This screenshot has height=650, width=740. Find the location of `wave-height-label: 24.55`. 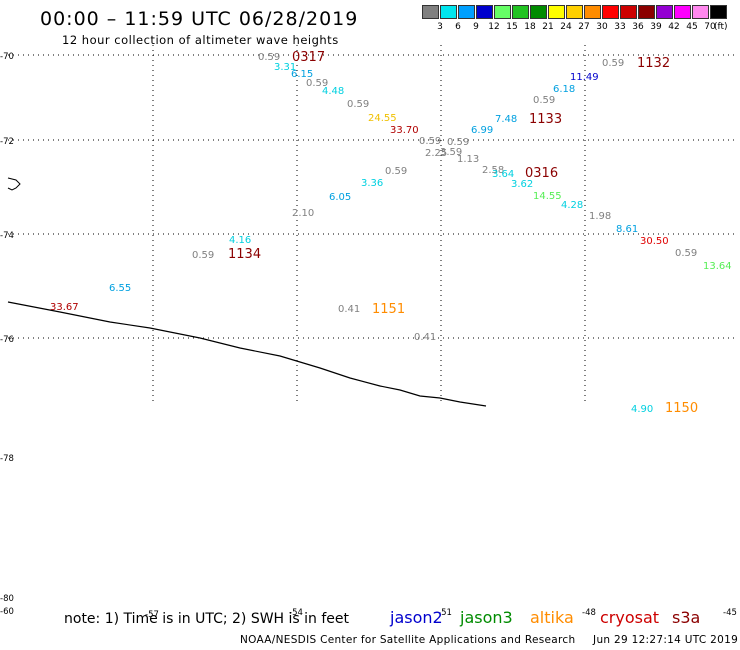

wave-height-label: 24.55 is located at coordinates (382, 118).